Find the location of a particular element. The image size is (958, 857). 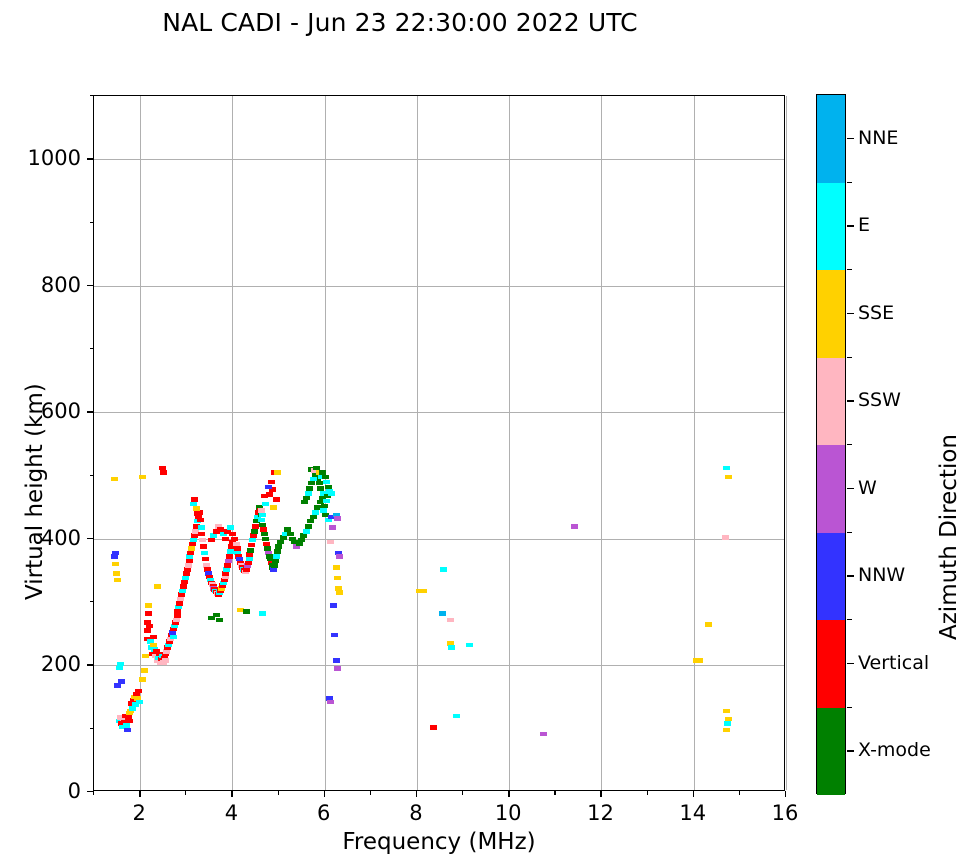

colorbar-boundary-tick is located at coordinates (849, 270).